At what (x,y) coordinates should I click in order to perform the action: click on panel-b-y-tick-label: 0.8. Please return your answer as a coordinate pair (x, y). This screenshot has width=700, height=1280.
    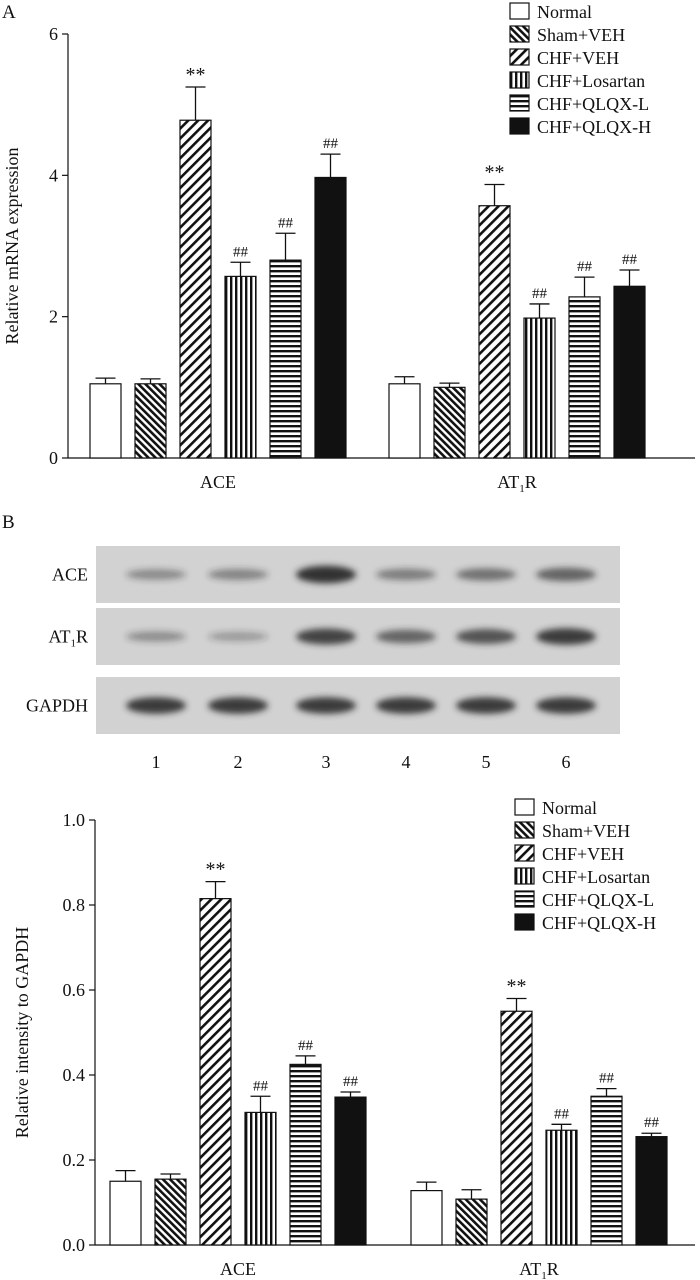
    Looking at the image, I should click on (74, 905).